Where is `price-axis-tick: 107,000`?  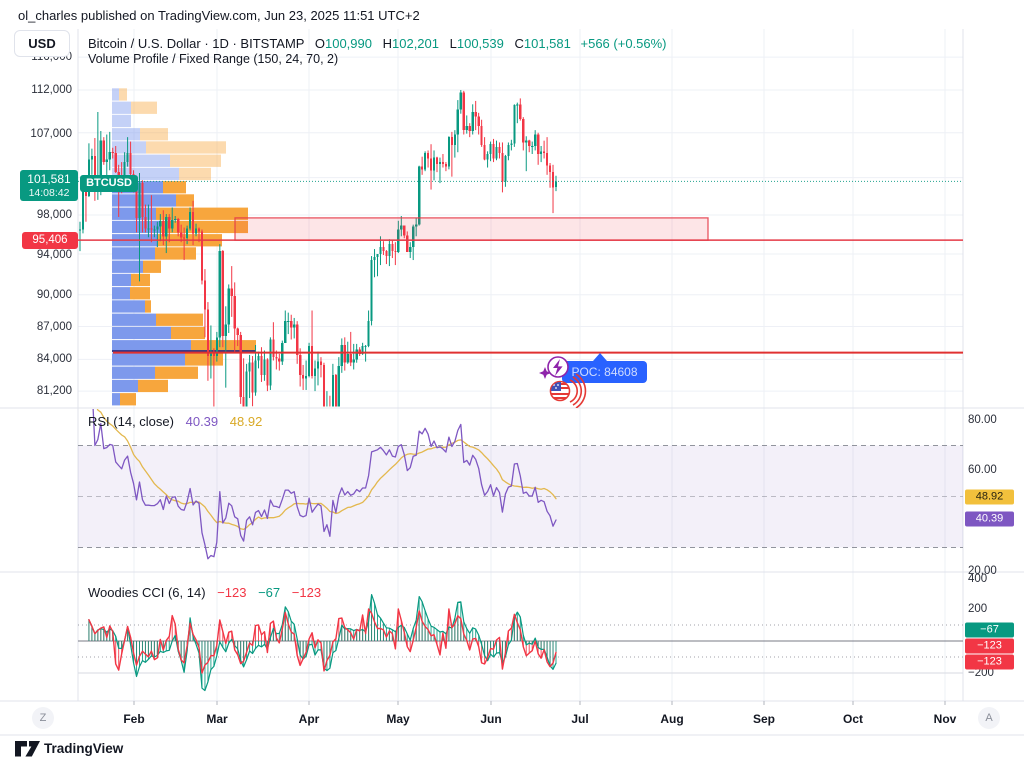
price-axis-tick: 107,000 is located at coordinates (51, 134).